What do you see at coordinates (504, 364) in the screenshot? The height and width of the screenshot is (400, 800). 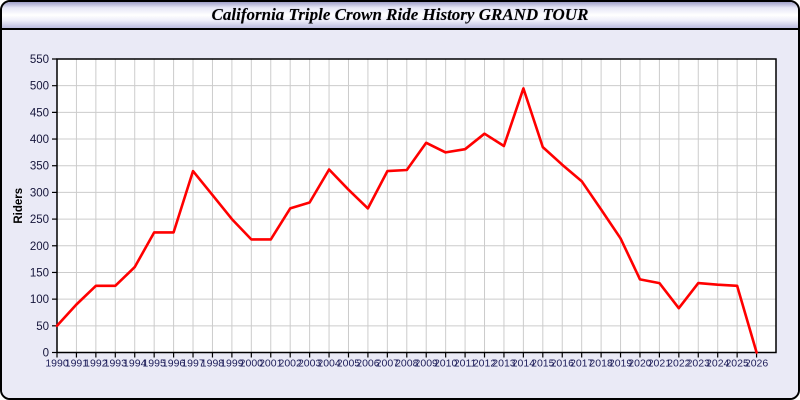 I see `svg-text: 2013` at bounding box center [504, 364].